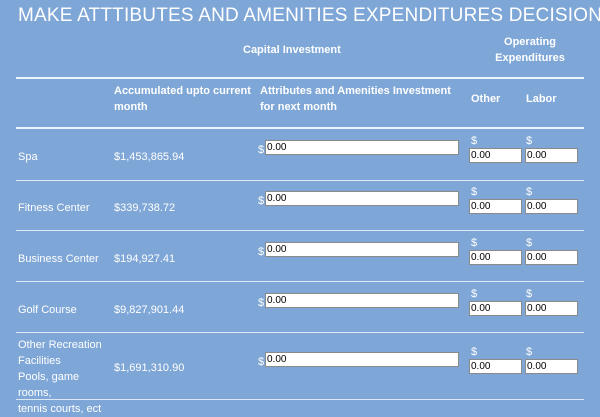 The width and height of the screenshot is (600, 417). I want to click on amenity-name-line: tennis courts, ect, so click(60, 409).